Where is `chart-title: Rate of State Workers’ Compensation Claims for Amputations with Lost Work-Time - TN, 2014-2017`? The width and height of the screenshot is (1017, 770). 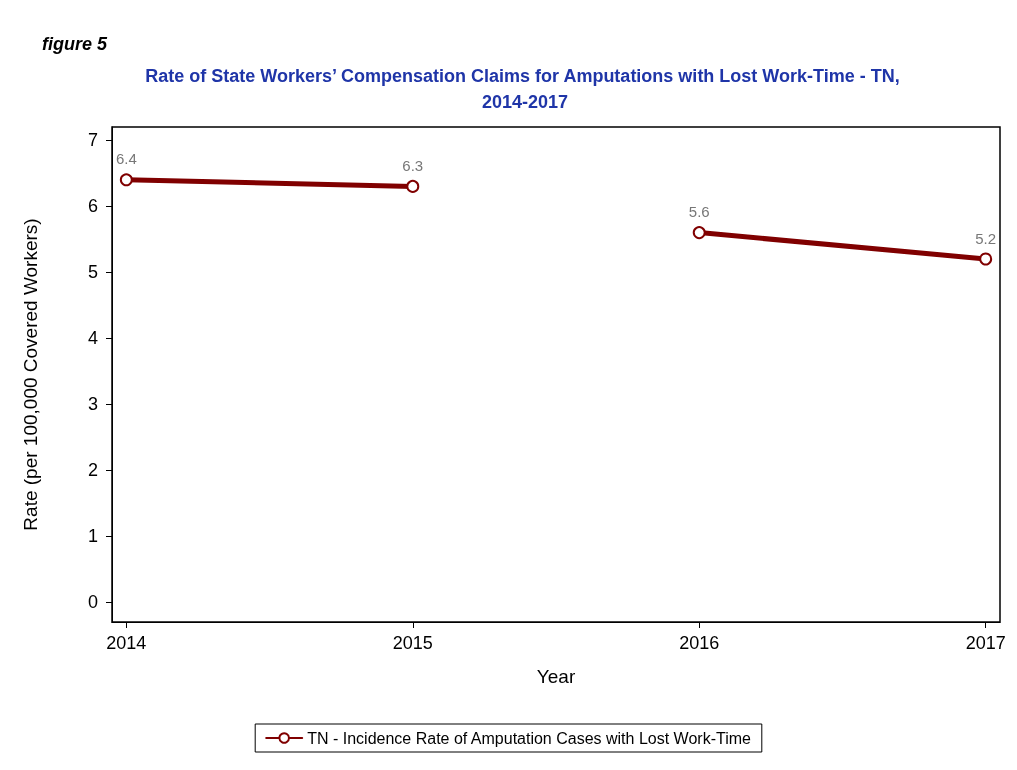
chart-title: Rate of State Workers’ Compensation Claims for Amputations with Lost Work-Time - TN, 2014-2017 is located at coordinates (525, 89).